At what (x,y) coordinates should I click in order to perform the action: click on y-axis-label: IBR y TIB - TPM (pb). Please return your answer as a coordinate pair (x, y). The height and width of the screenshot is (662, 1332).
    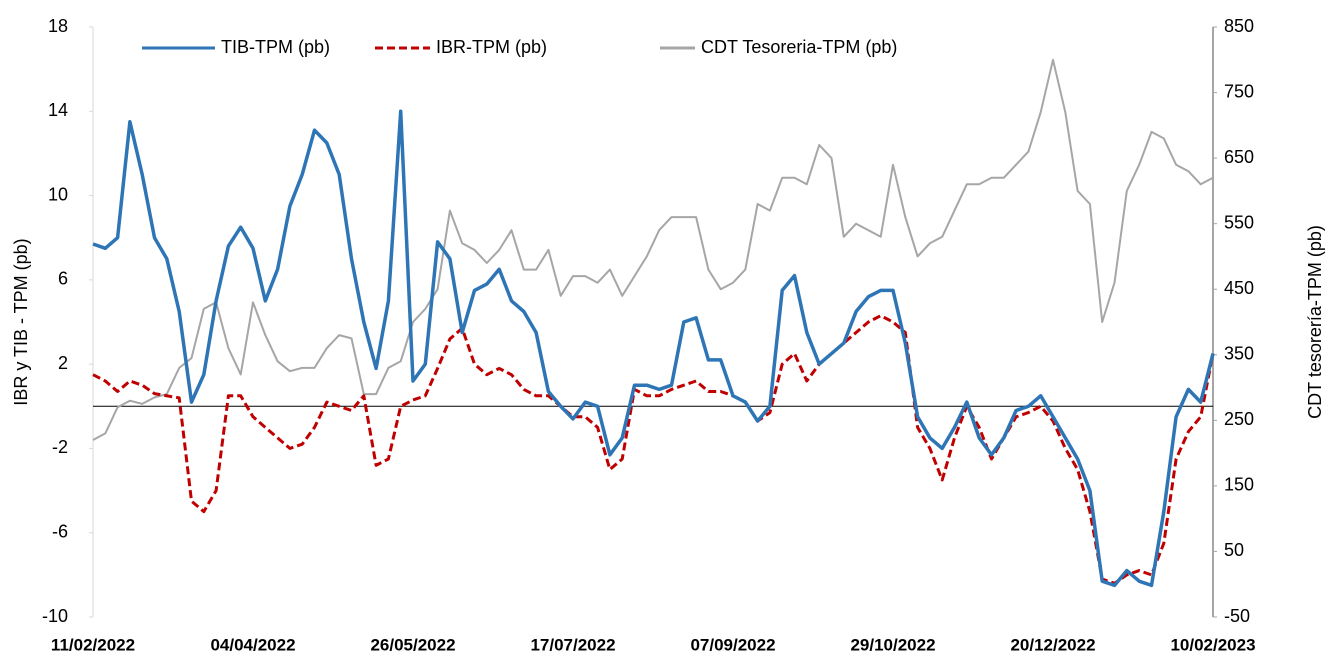
    Looking at the image, I should click on (21, 321).